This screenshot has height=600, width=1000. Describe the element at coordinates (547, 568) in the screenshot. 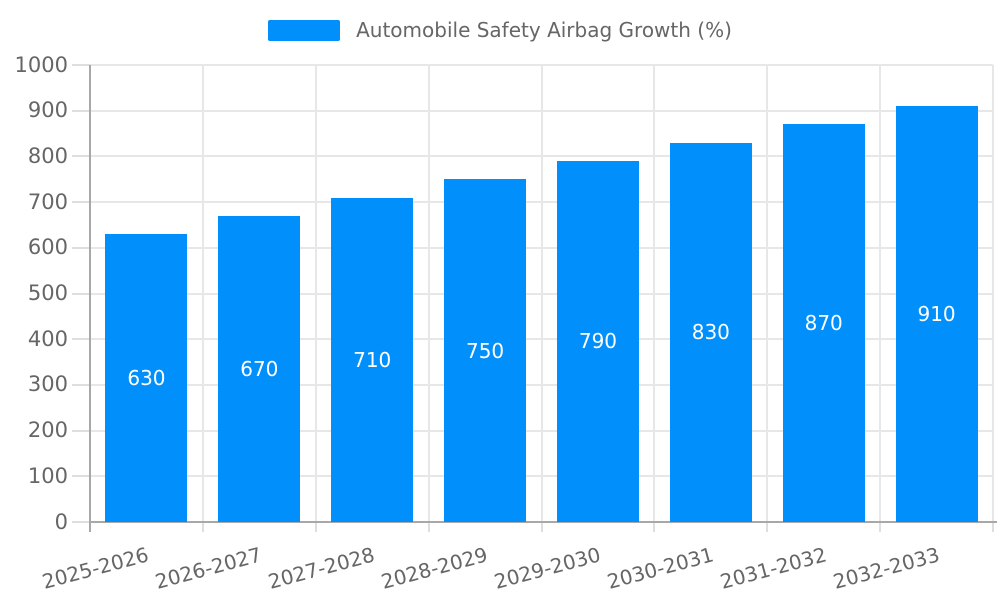

I see `x-category-label: 2029-2030` at that location.